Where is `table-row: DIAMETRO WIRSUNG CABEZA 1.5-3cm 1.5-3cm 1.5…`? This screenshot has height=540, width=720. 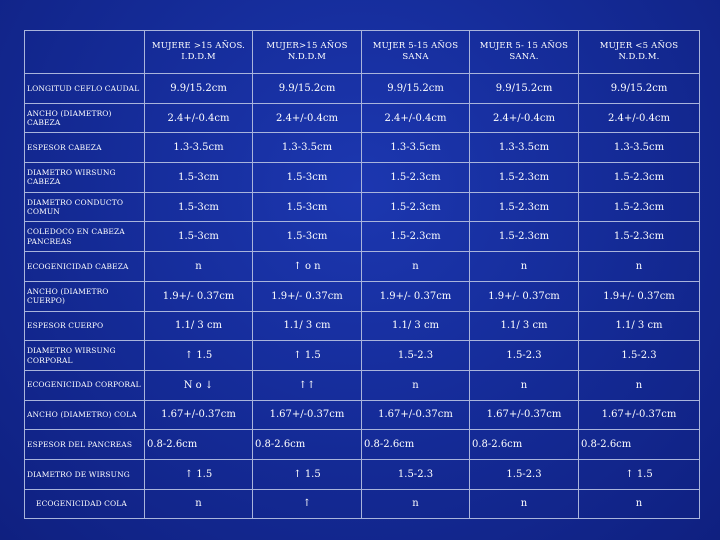
table-row: DIAMETRO WIRSUNG CABEZA 1.5-3cm 1.5-3cm 1.5… is located at coordinates (362, 177).